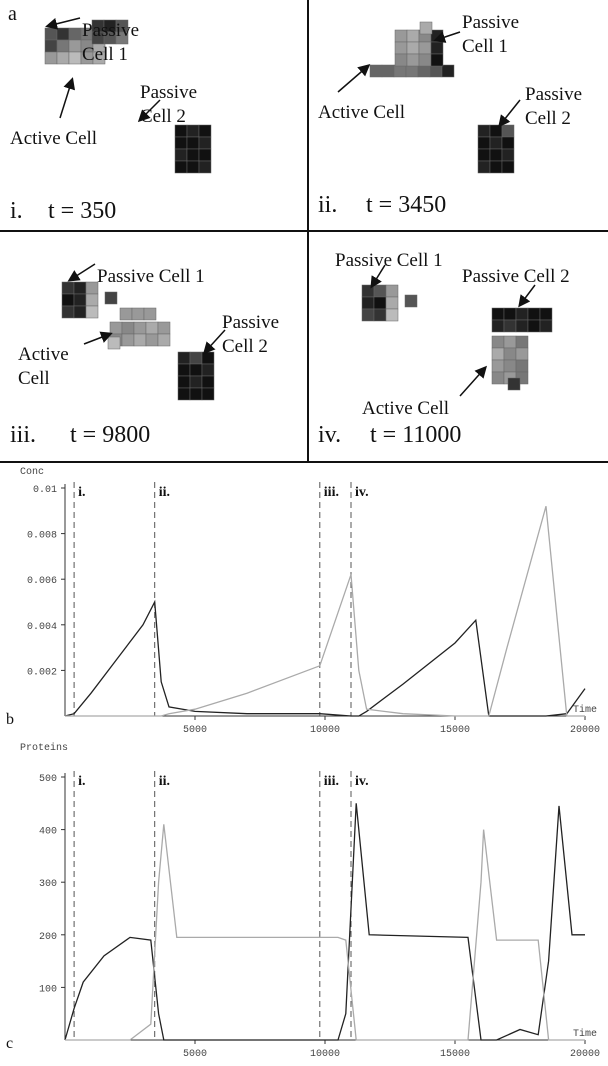 This screenshot has height=1066, width=608. I want to click on x-tick-label: 15000, so click(455, 1054).